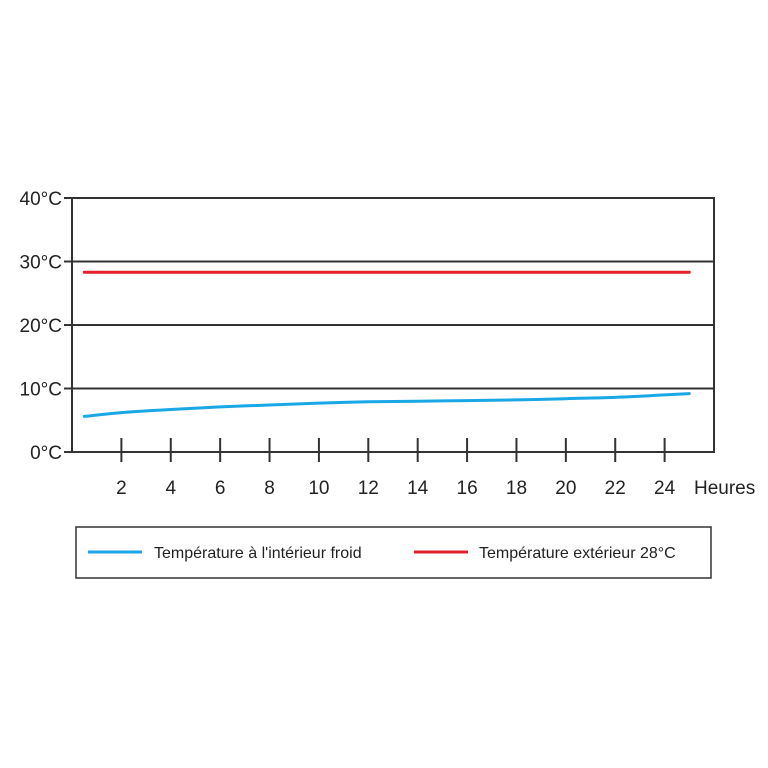 This screenshot has width=768, height=768. Describe the element at coordinates (269, 488) in the screenshot. I see `x-tick-label: 8` at that location.